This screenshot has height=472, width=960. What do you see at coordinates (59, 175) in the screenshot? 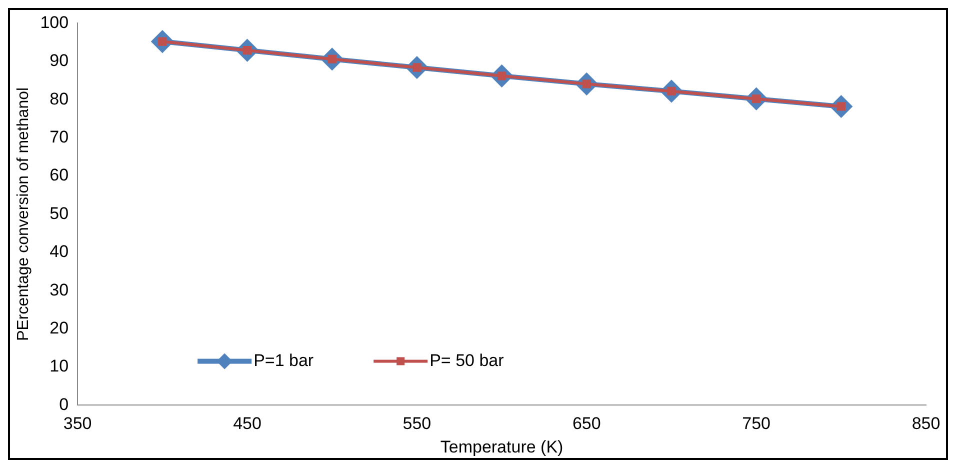
I see `y-tick-label: 60` at bounding box center [59, 175].